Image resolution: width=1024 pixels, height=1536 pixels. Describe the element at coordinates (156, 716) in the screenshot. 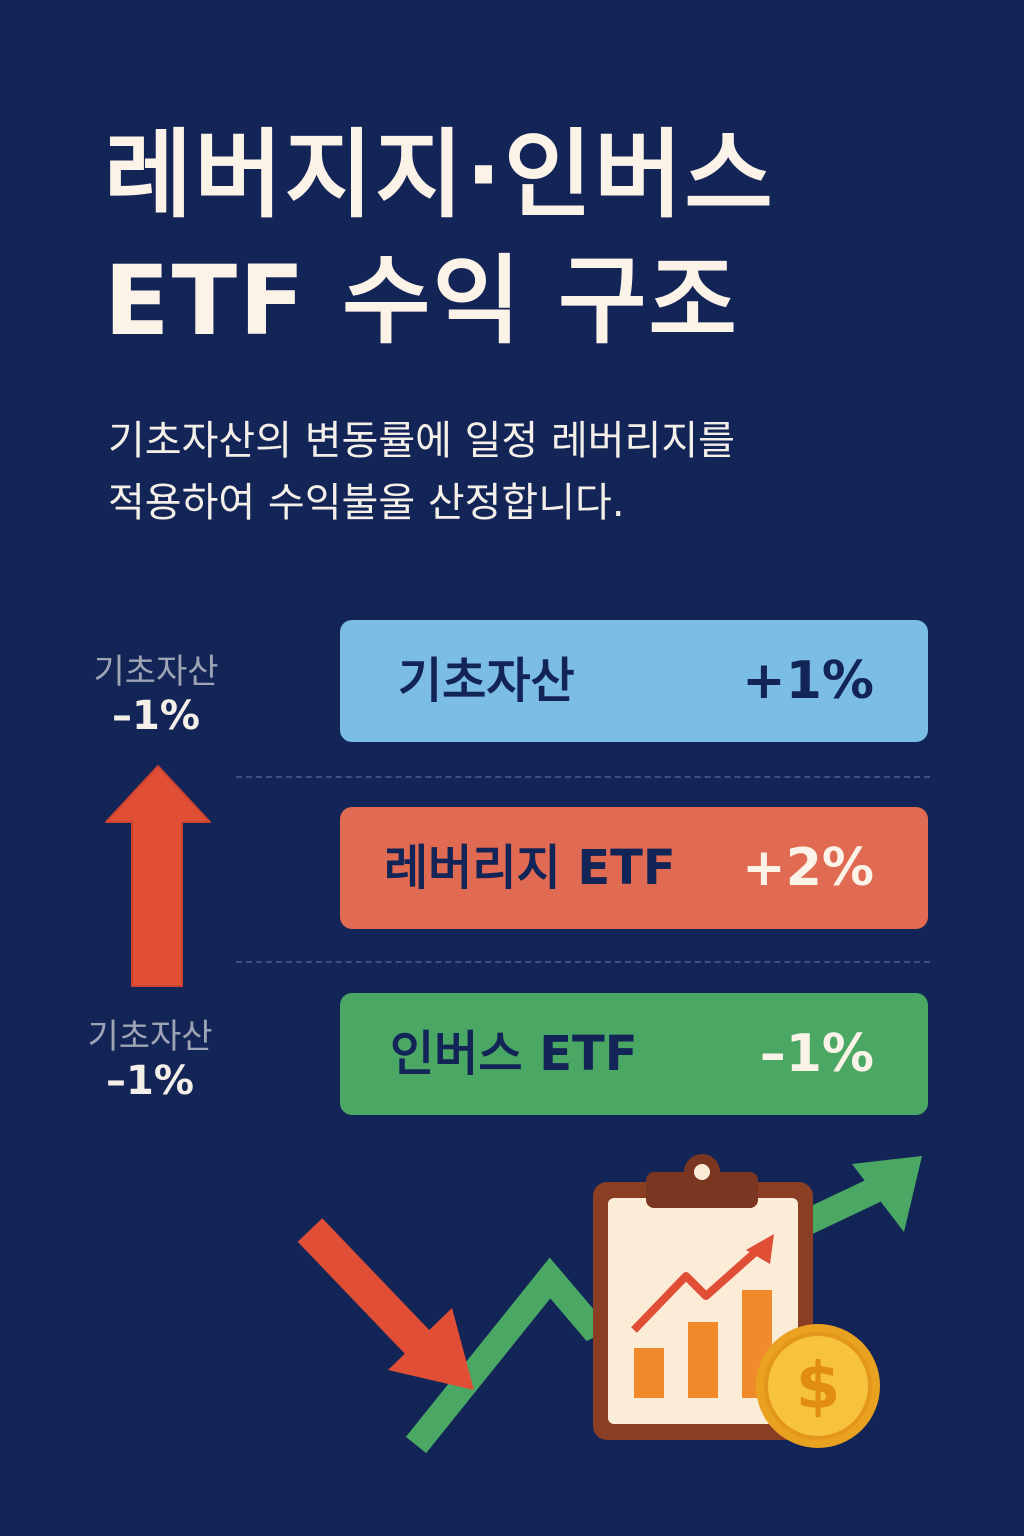

I see `side-label-top-value: –1%` at that location.